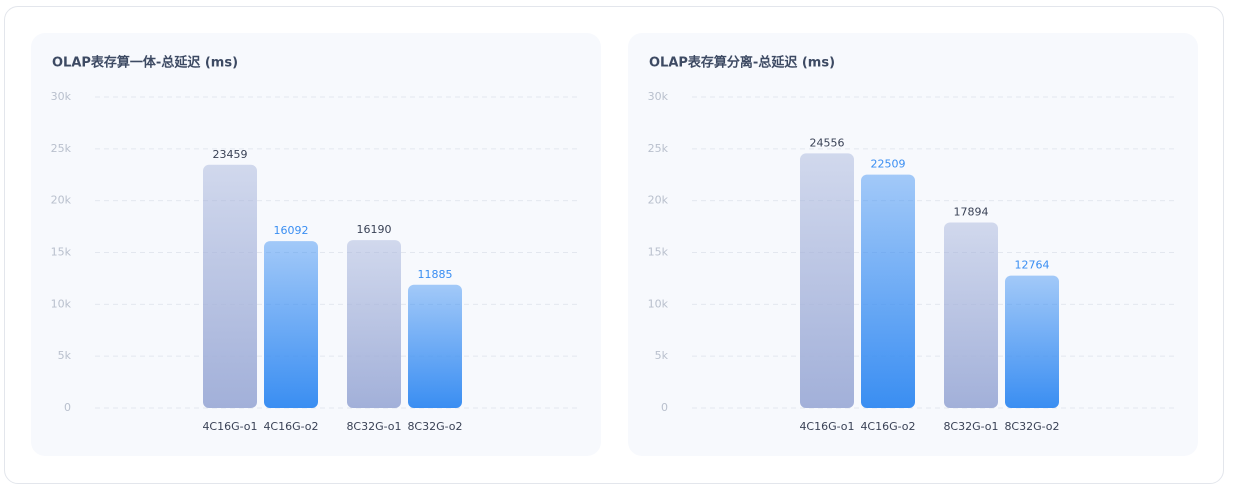 The image size is (1233, 497). I want to click on value-label: 16190, so click(374, 229).